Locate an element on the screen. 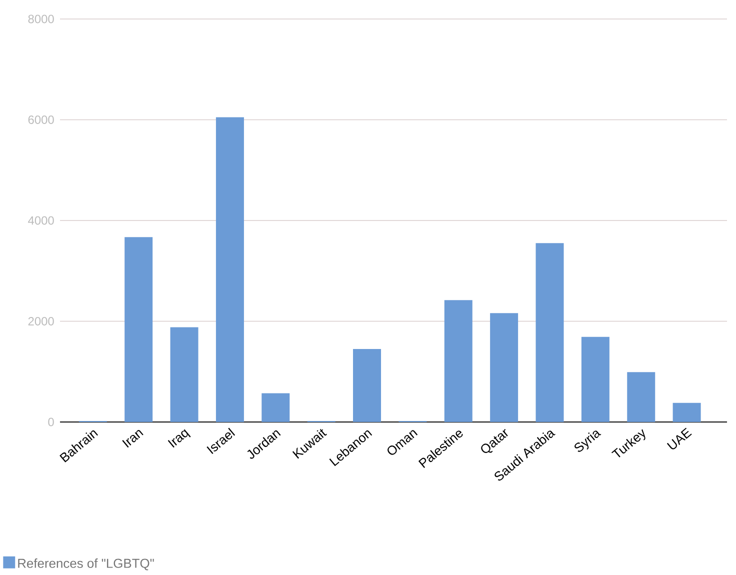 Image resolution: width=736 pixels, height=575 pixels. x-tick-label: Iraq is located at coordinates (179, 438).